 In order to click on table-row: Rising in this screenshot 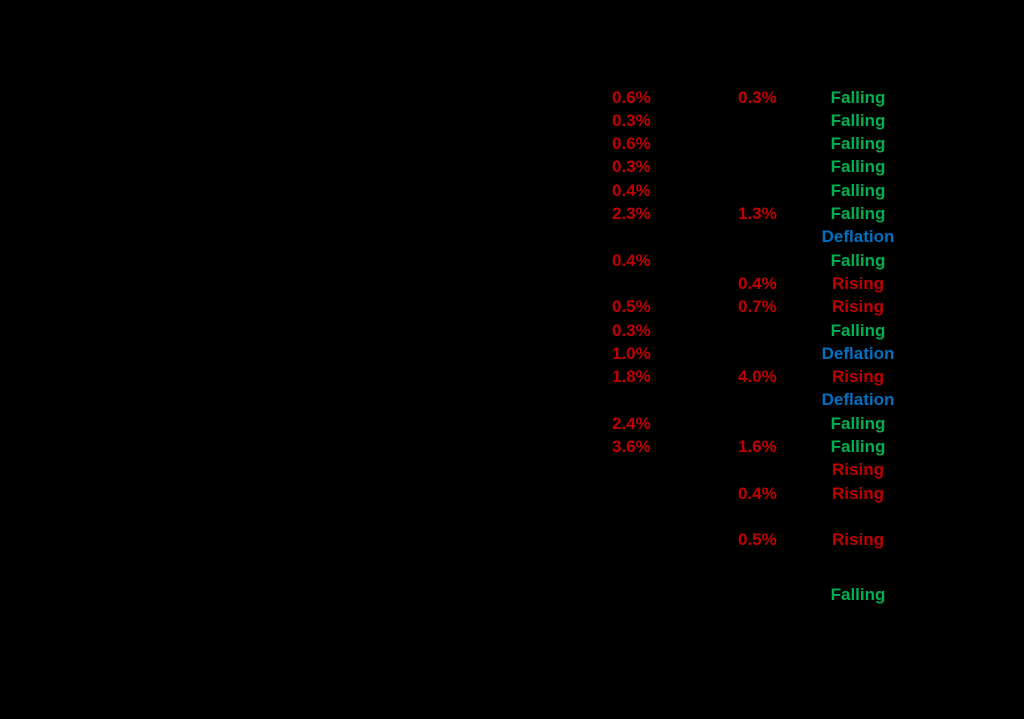, I will do `click(512, 469)`.